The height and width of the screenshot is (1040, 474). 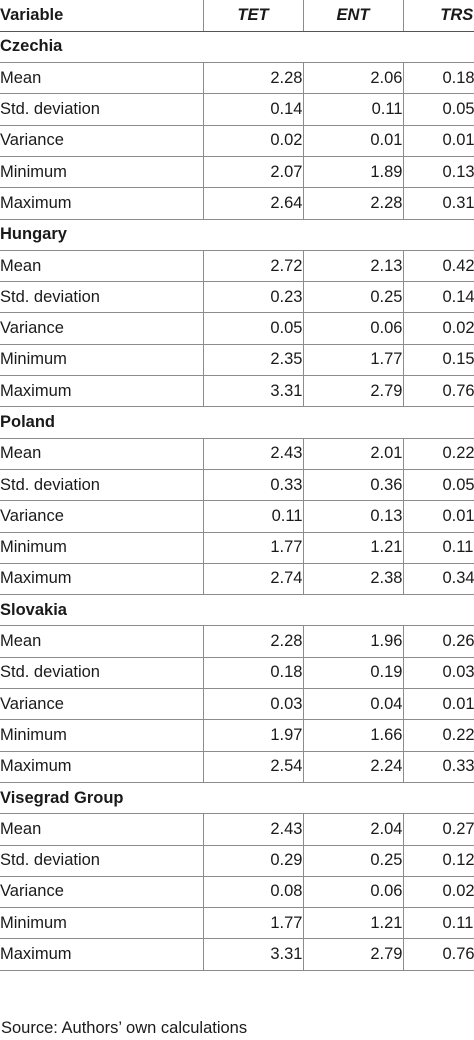 What do you see at coordinates (352, 16) in the screenshot?
I see `header-ent: ENT` at bounding box center [352, 16].